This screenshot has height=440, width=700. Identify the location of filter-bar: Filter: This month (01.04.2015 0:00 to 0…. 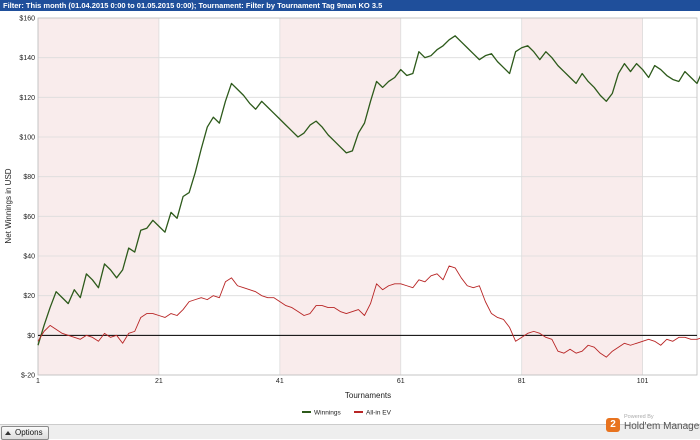
(350, 5).